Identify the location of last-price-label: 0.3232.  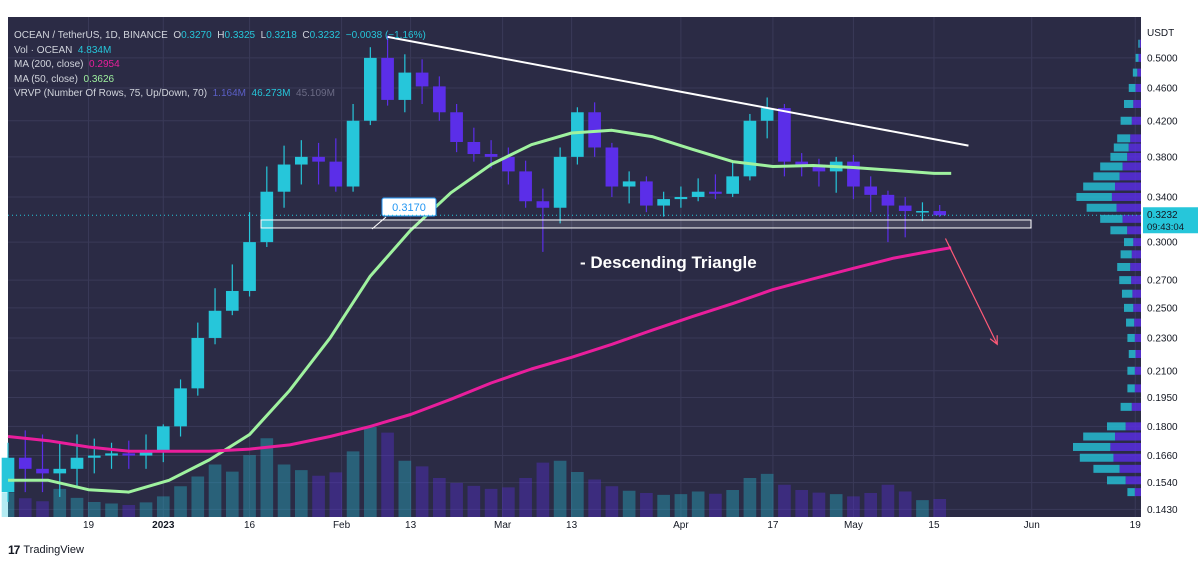
(1162, 215).